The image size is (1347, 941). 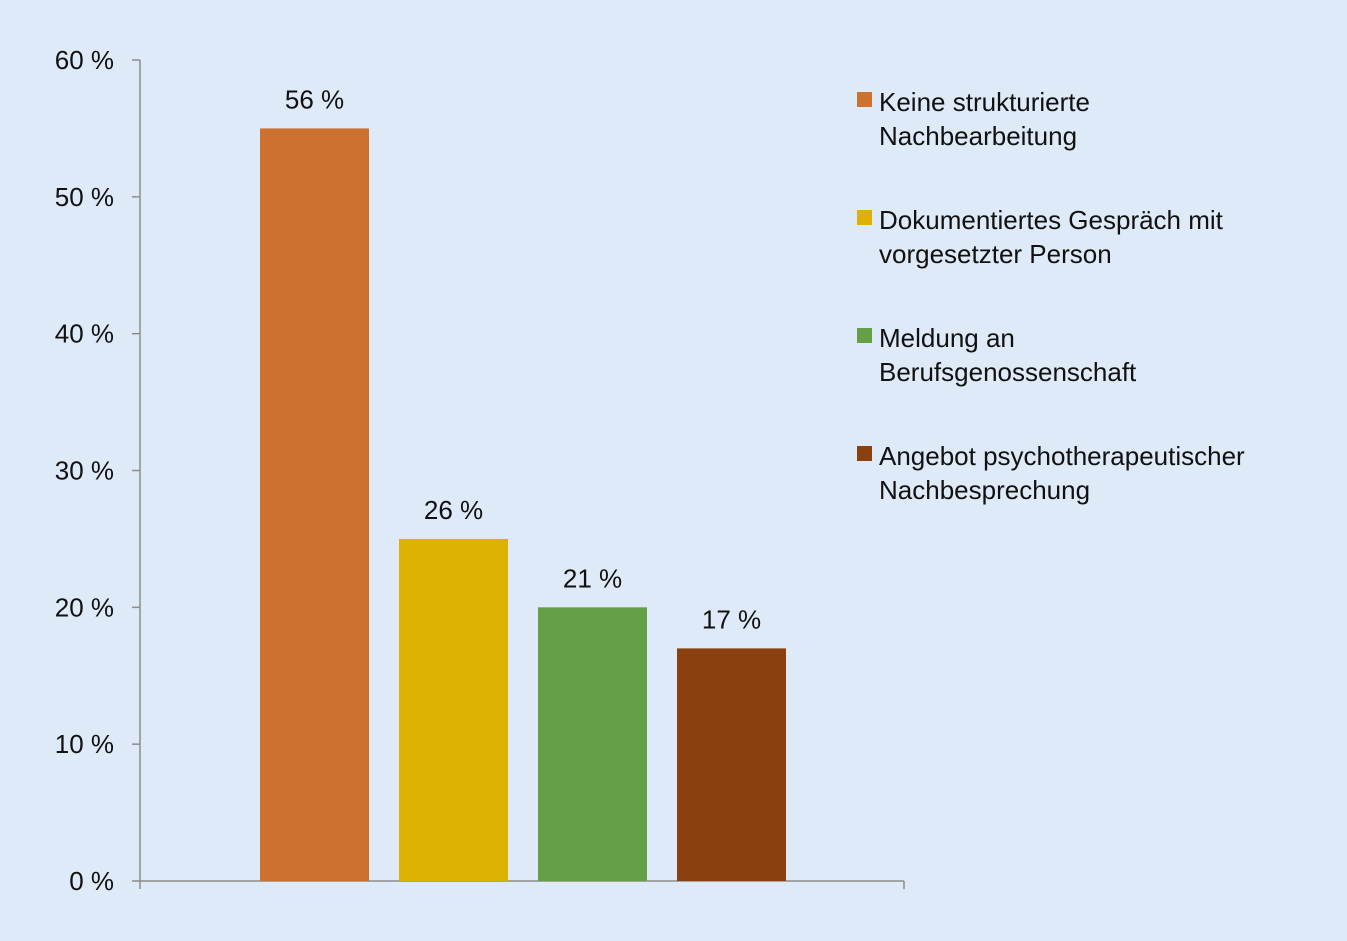 I want to click on legend-label: Nachbesprechung, so click(x=984, y=490).